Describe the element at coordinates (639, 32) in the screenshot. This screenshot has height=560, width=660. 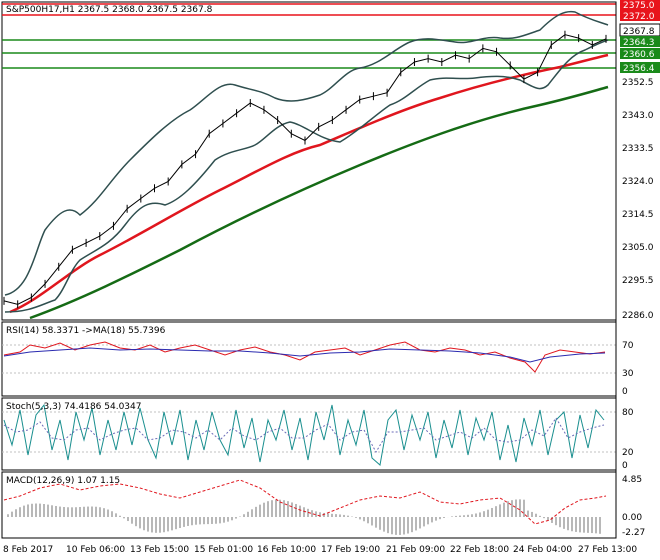
I see `current-price-value: 2367.8` at that location.